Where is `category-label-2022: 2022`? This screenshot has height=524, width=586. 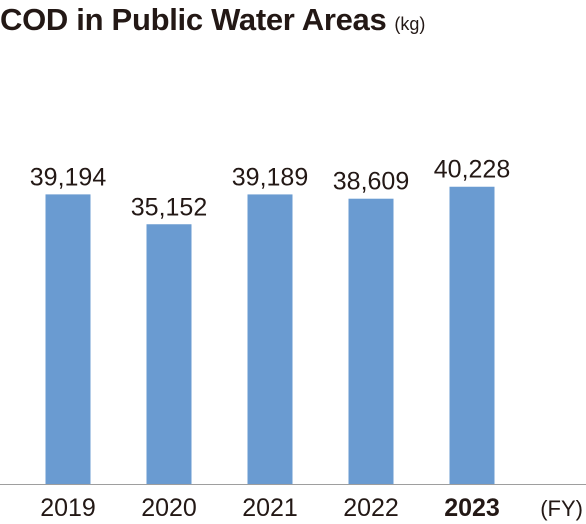 category-label-2022: 2022 is located at coordinates (371, 508).